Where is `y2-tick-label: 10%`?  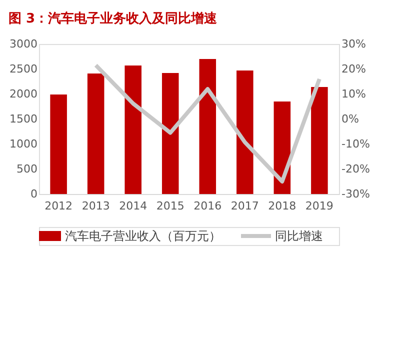
y2-tick-label: 10% is located at coordinates (354, 94).